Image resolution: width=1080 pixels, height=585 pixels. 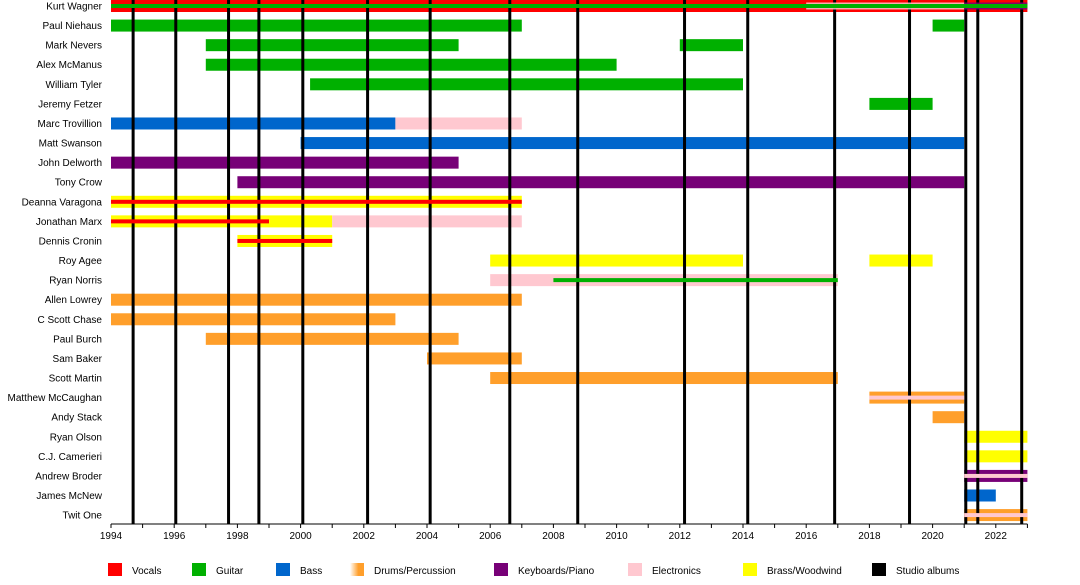 I want to click on member-name-label: Mark Nevers, so click(x=73, y=46).